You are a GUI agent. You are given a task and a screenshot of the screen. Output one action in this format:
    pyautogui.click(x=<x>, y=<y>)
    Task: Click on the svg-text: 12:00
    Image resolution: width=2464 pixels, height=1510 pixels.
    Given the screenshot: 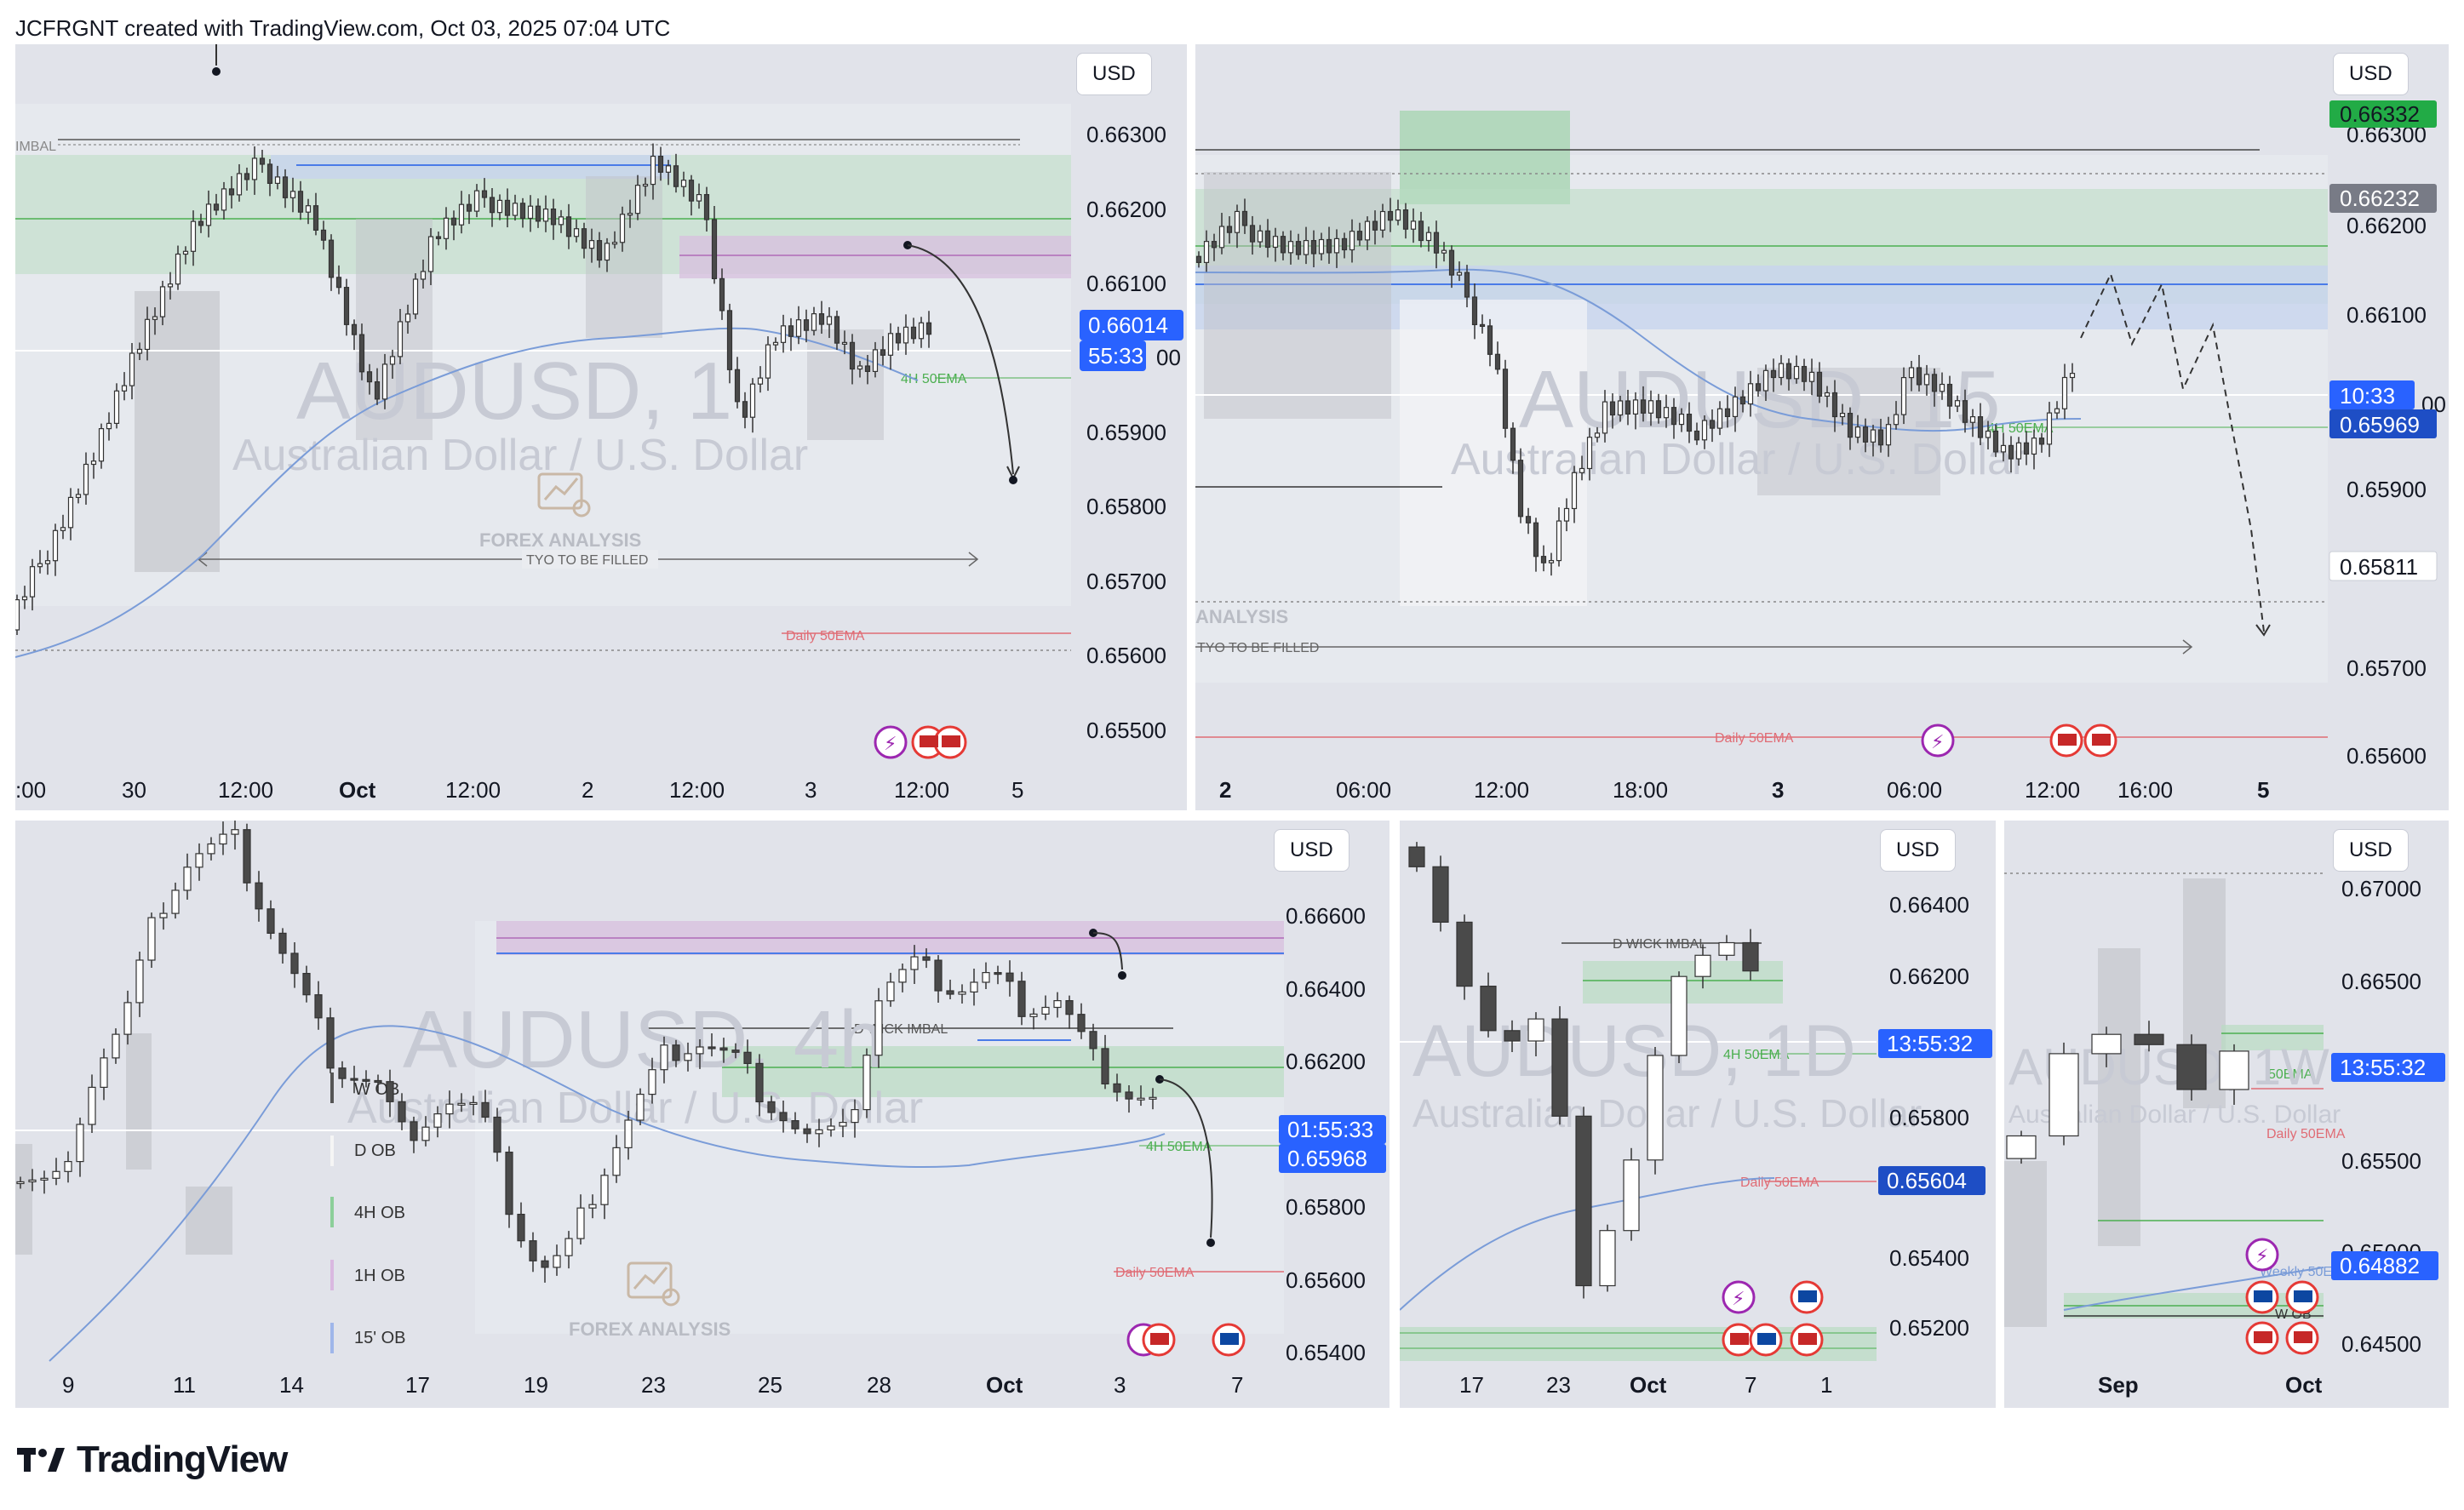 What is the action you would take?
    pyautogui.click(x=473, y=790)
    